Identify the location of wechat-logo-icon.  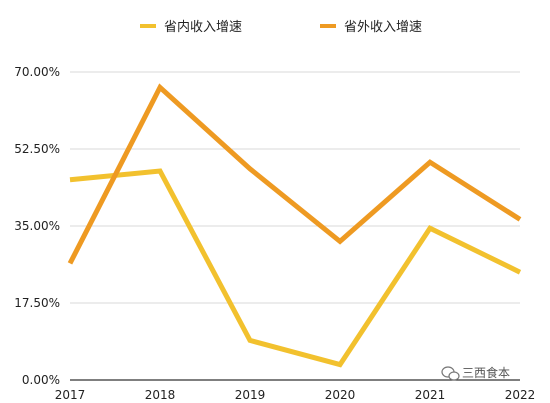
(450, 373).